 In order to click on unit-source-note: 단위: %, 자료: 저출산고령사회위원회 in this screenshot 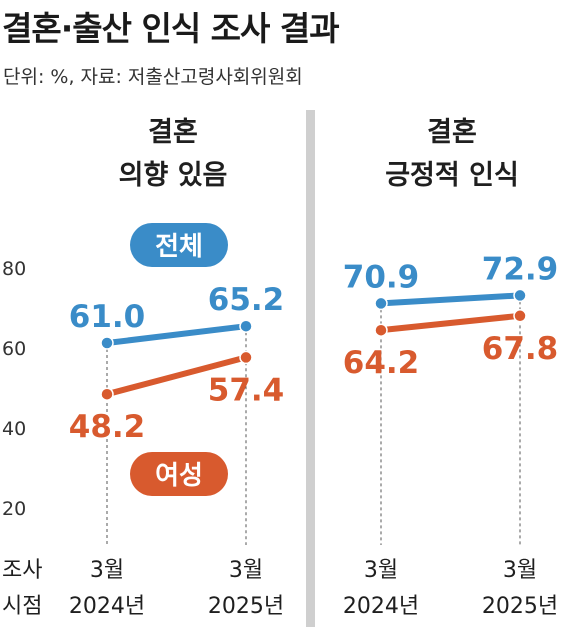, I will do `click(153, 77)`.